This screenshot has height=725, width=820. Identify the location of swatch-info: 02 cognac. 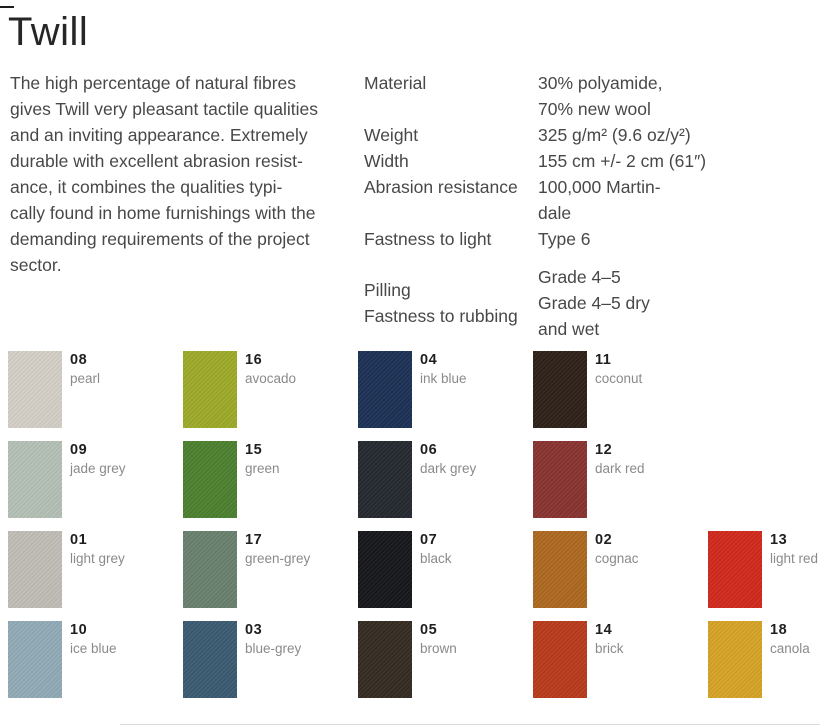
(617, 549).